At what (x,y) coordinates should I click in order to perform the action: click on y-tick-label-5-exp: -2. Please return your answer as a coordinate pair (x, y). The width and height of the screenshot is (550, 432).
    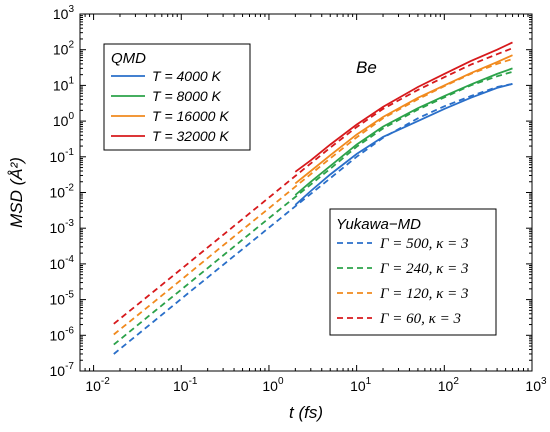
    Looking at the image, I should click on (69, 188).